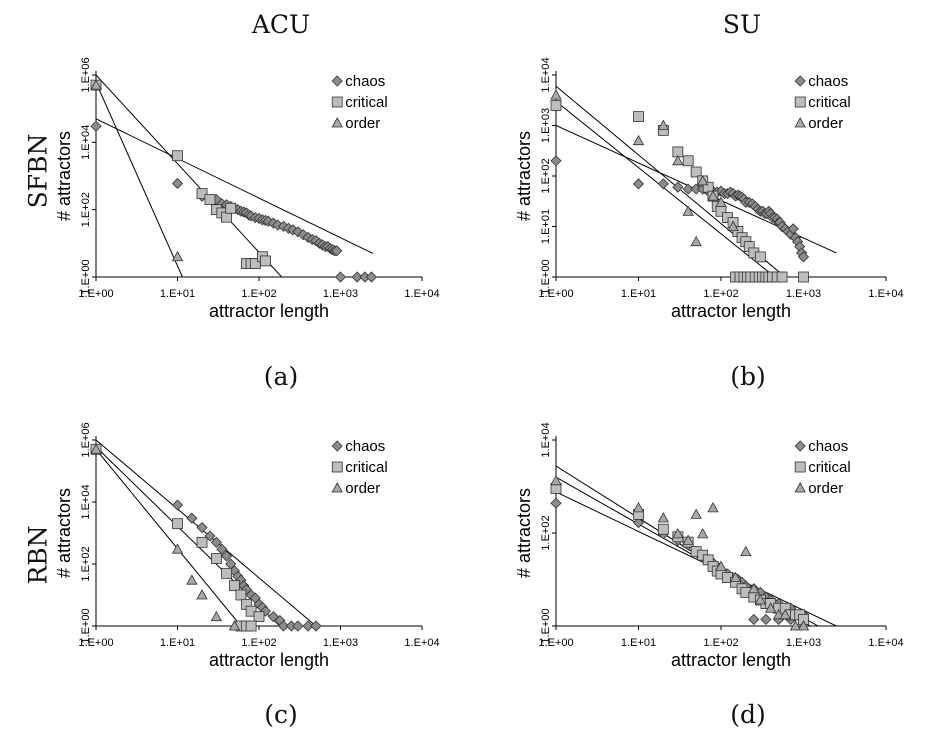 The width and height of the screenshot is (951, 738). Describe the element at coordinates (281, 714) in the screenshot. I see `panel-caption-c: (c)` at that location.